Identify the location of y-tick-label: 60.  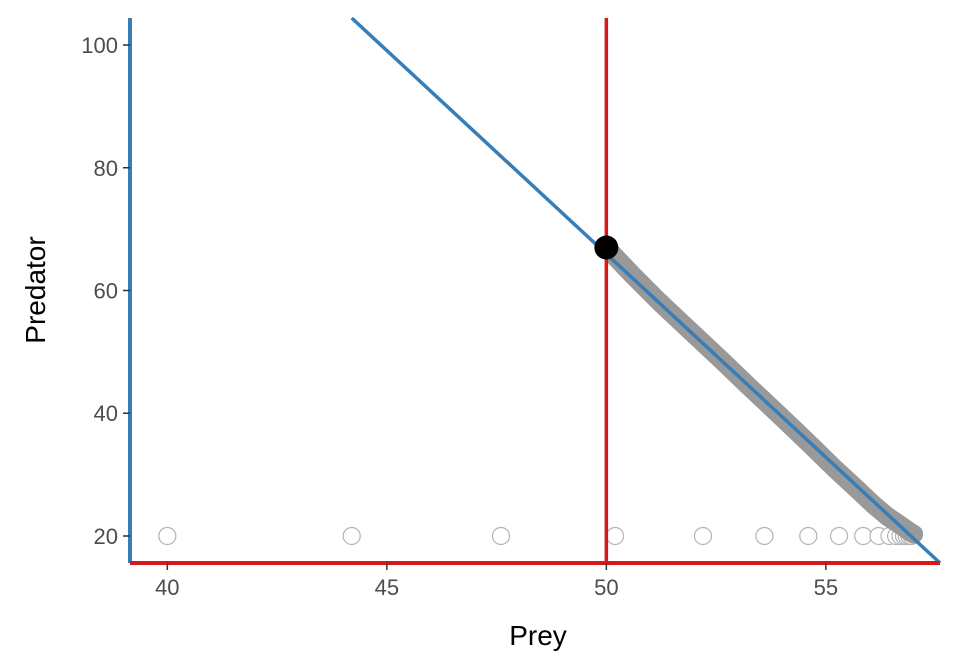
(106, 291).